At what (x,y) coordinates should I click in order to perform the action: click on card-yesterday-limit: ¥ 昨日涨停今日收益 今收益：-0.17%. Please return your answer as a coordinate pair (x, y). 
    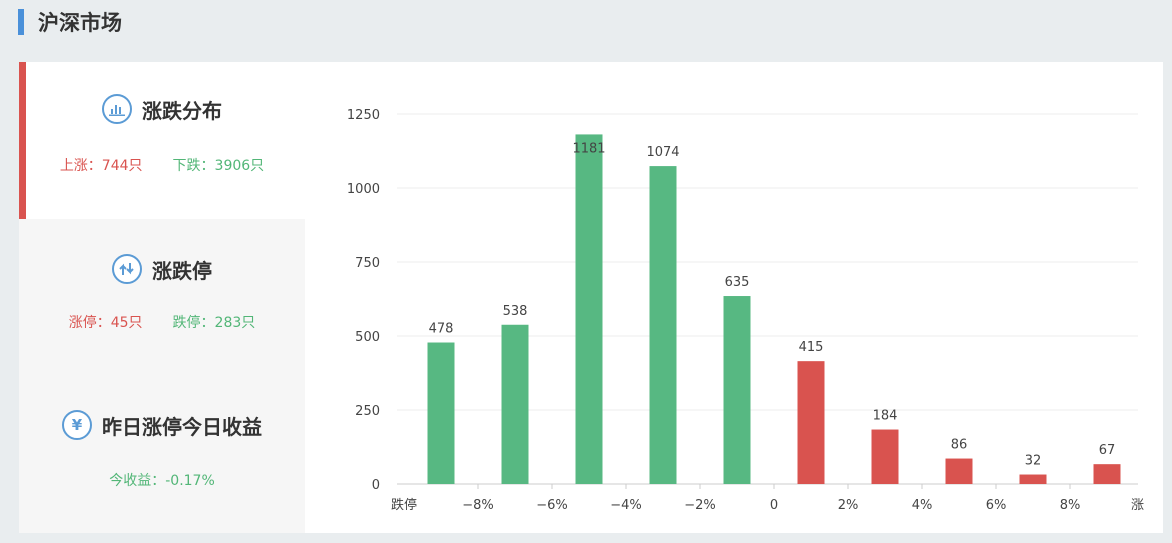
    Looking at the image, I should click on (162, 454).